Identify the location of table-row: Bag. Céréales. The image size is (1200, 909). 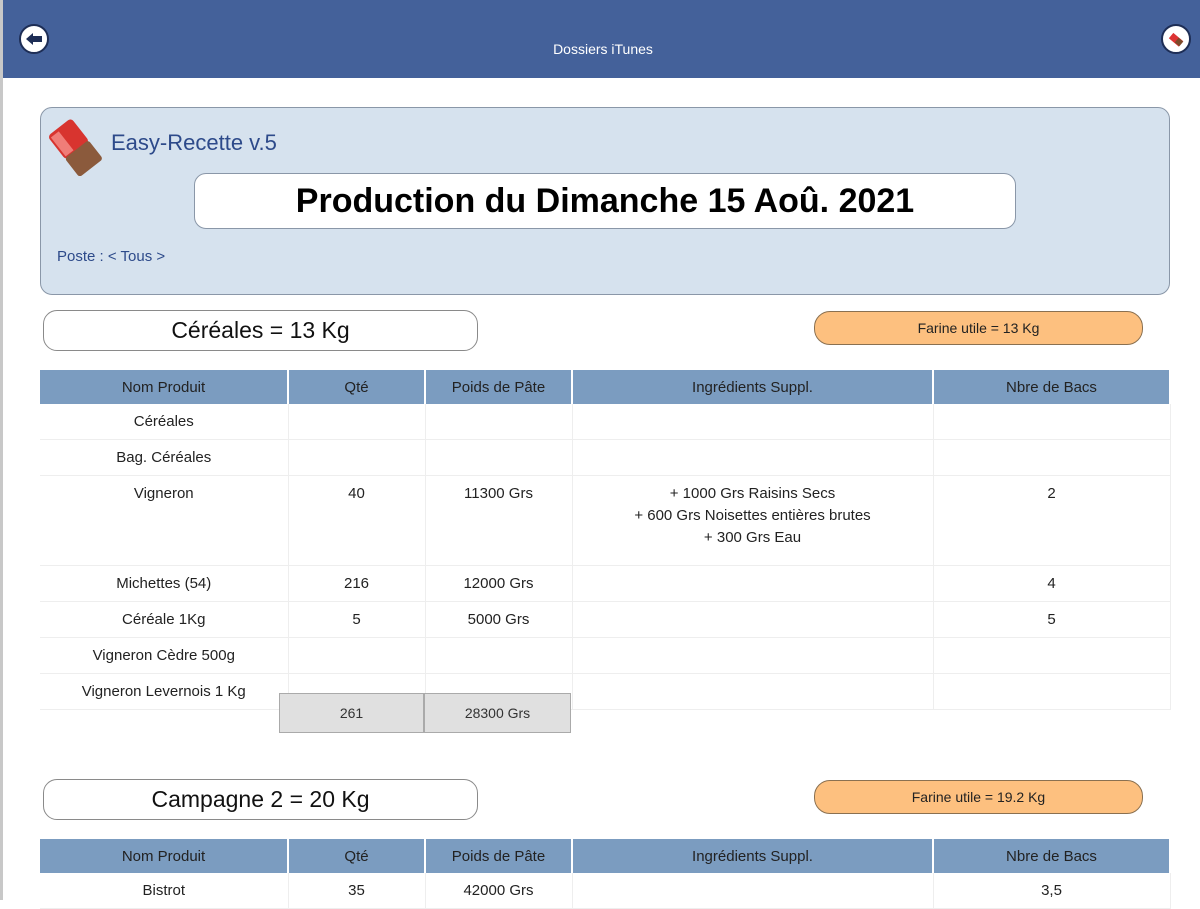
(605, 457).